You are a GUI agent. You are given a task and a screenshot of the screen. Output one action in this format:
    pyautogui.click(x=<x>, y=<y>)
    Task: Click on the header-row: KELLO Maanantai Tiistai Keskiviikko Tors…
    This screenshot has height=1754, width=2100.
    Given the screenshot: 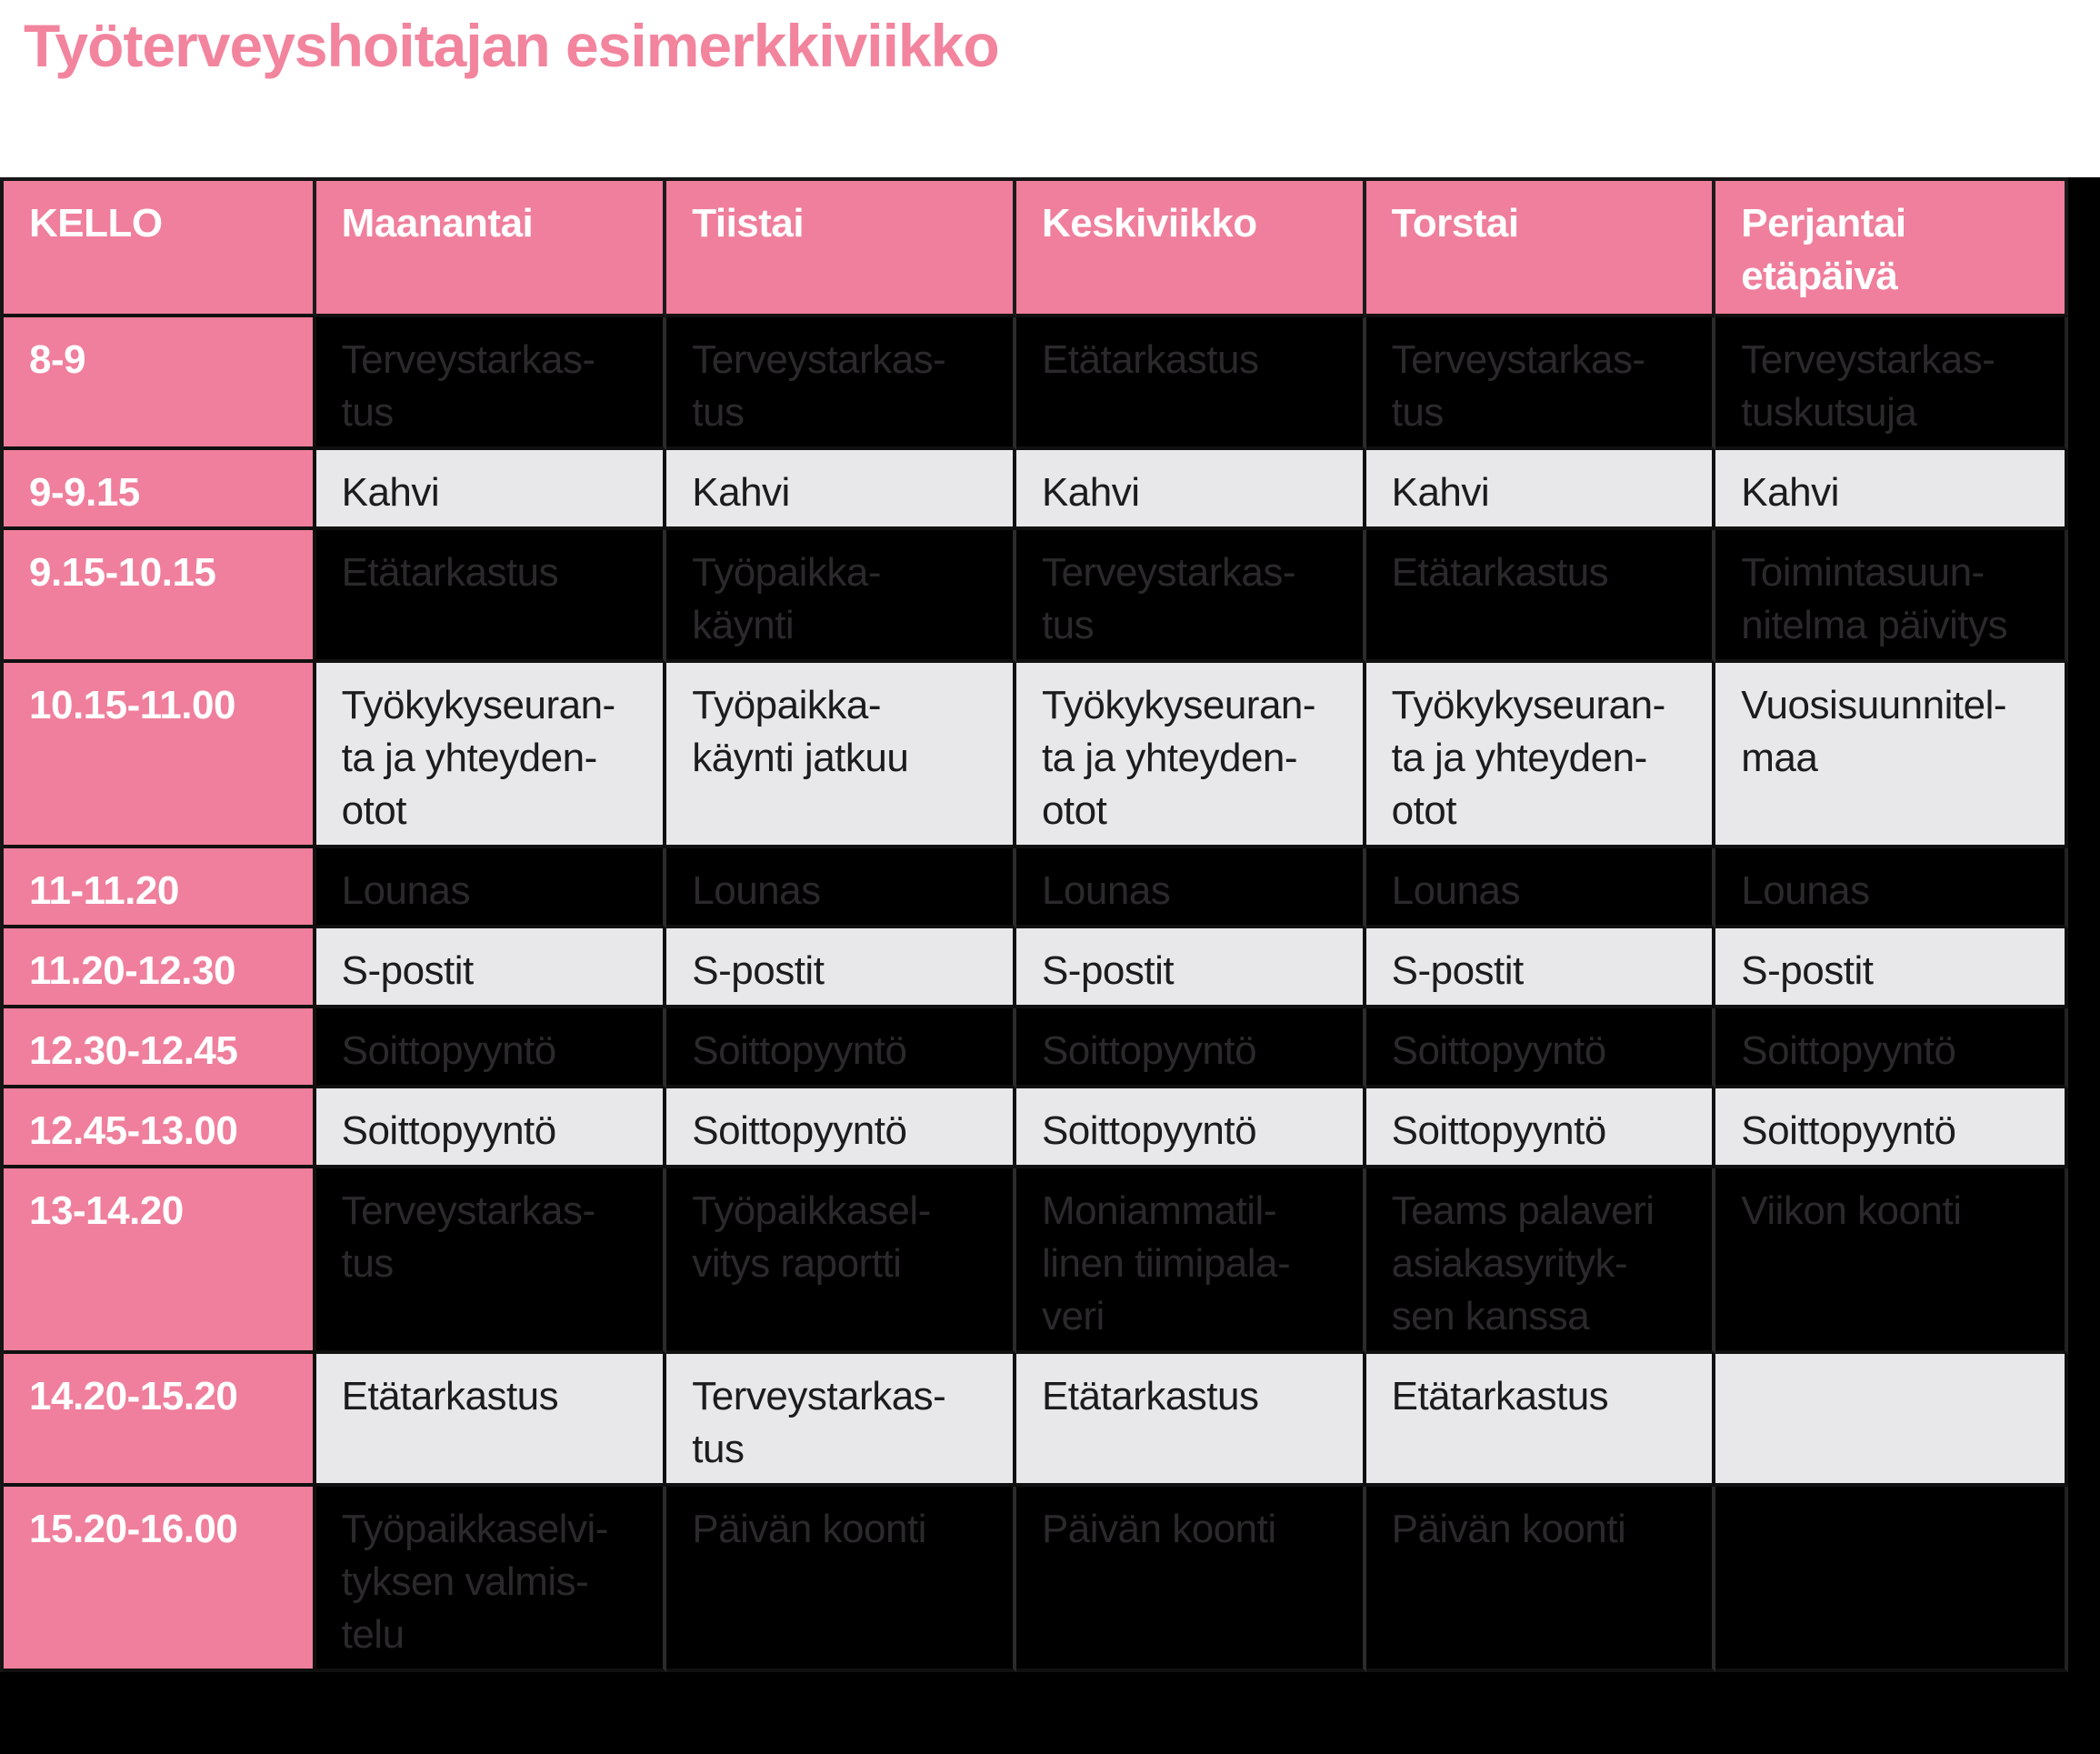 What is the action you would take?
    pyautogui.click(x=1036, y=249)
    